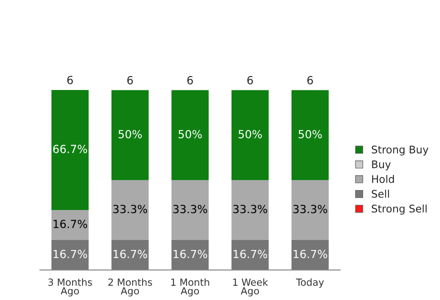 Image resolution: width=440 pixels, height=300 pixels. What do you see at coordinates (383, 179) in the screenshot?
I see `legend-label: Hold` at bounding box center [383, 179].